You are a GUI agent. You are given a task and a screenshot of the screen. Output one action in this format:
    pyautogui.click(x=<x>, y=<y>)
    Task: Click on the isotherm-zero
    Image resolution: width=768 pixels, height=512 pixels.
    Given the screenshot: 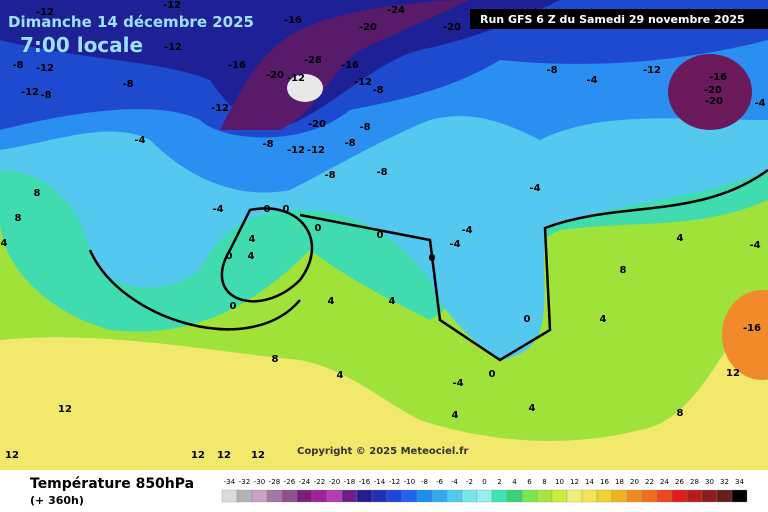 What is the action you would take?
    pyautogui.click(x=267, y=255)
    